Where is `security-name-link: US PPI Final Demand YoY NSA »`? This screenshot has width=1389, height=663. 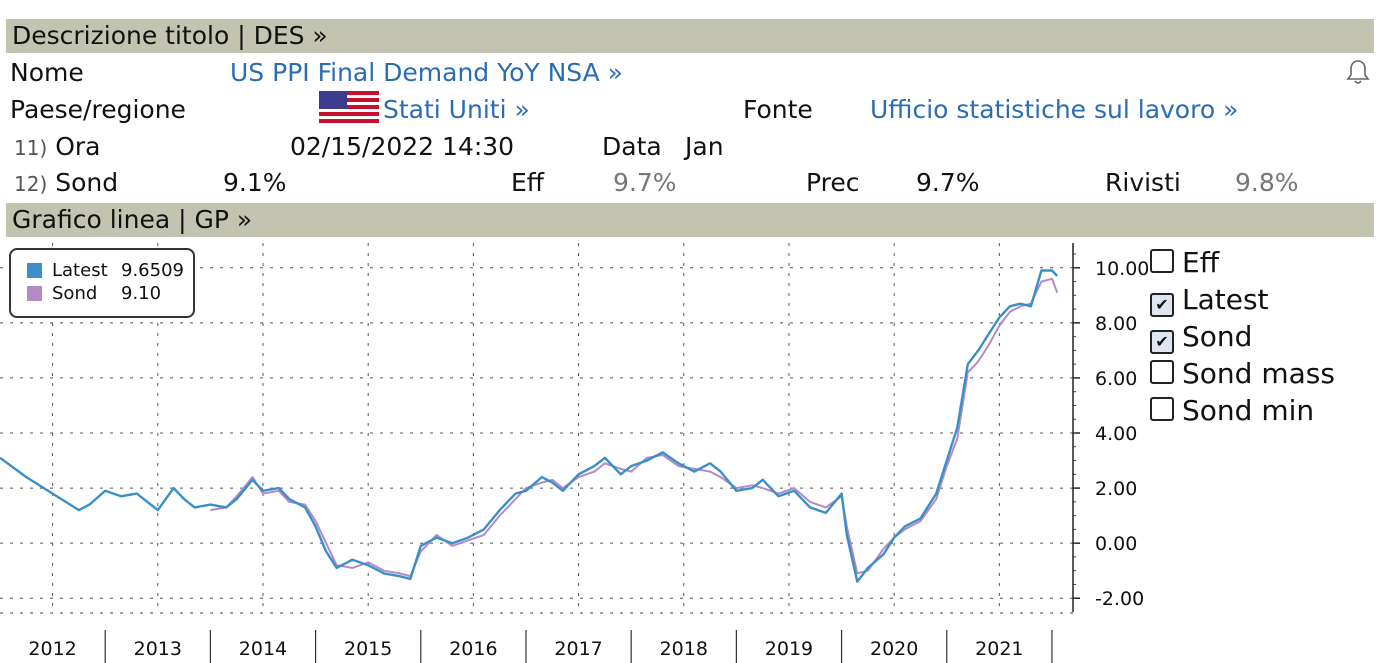 security-name-link: US PPI Final Demand YoY NSA » is located at coordinates (426, 72).